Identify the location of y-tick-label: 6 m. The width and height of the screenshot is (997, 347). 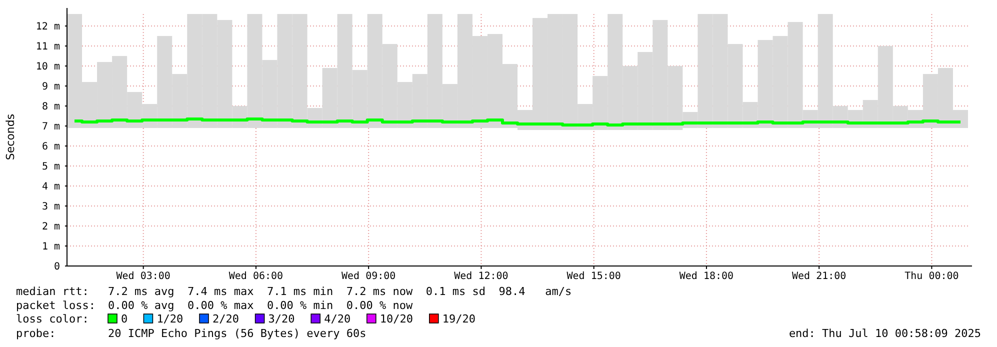
(51, 147).